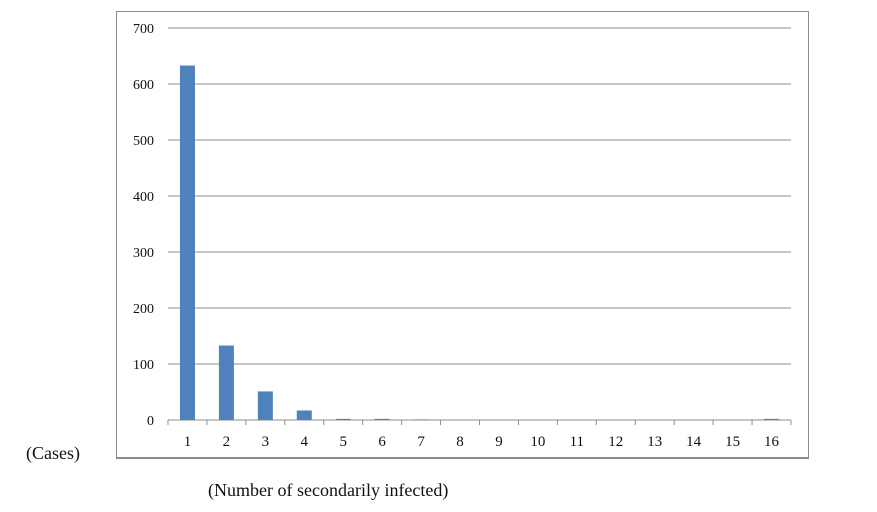 The image size is (877, 512). Describe the element at coordinates (143, 309) in the screenshot. I see `y-tick-label: 200` at that location.